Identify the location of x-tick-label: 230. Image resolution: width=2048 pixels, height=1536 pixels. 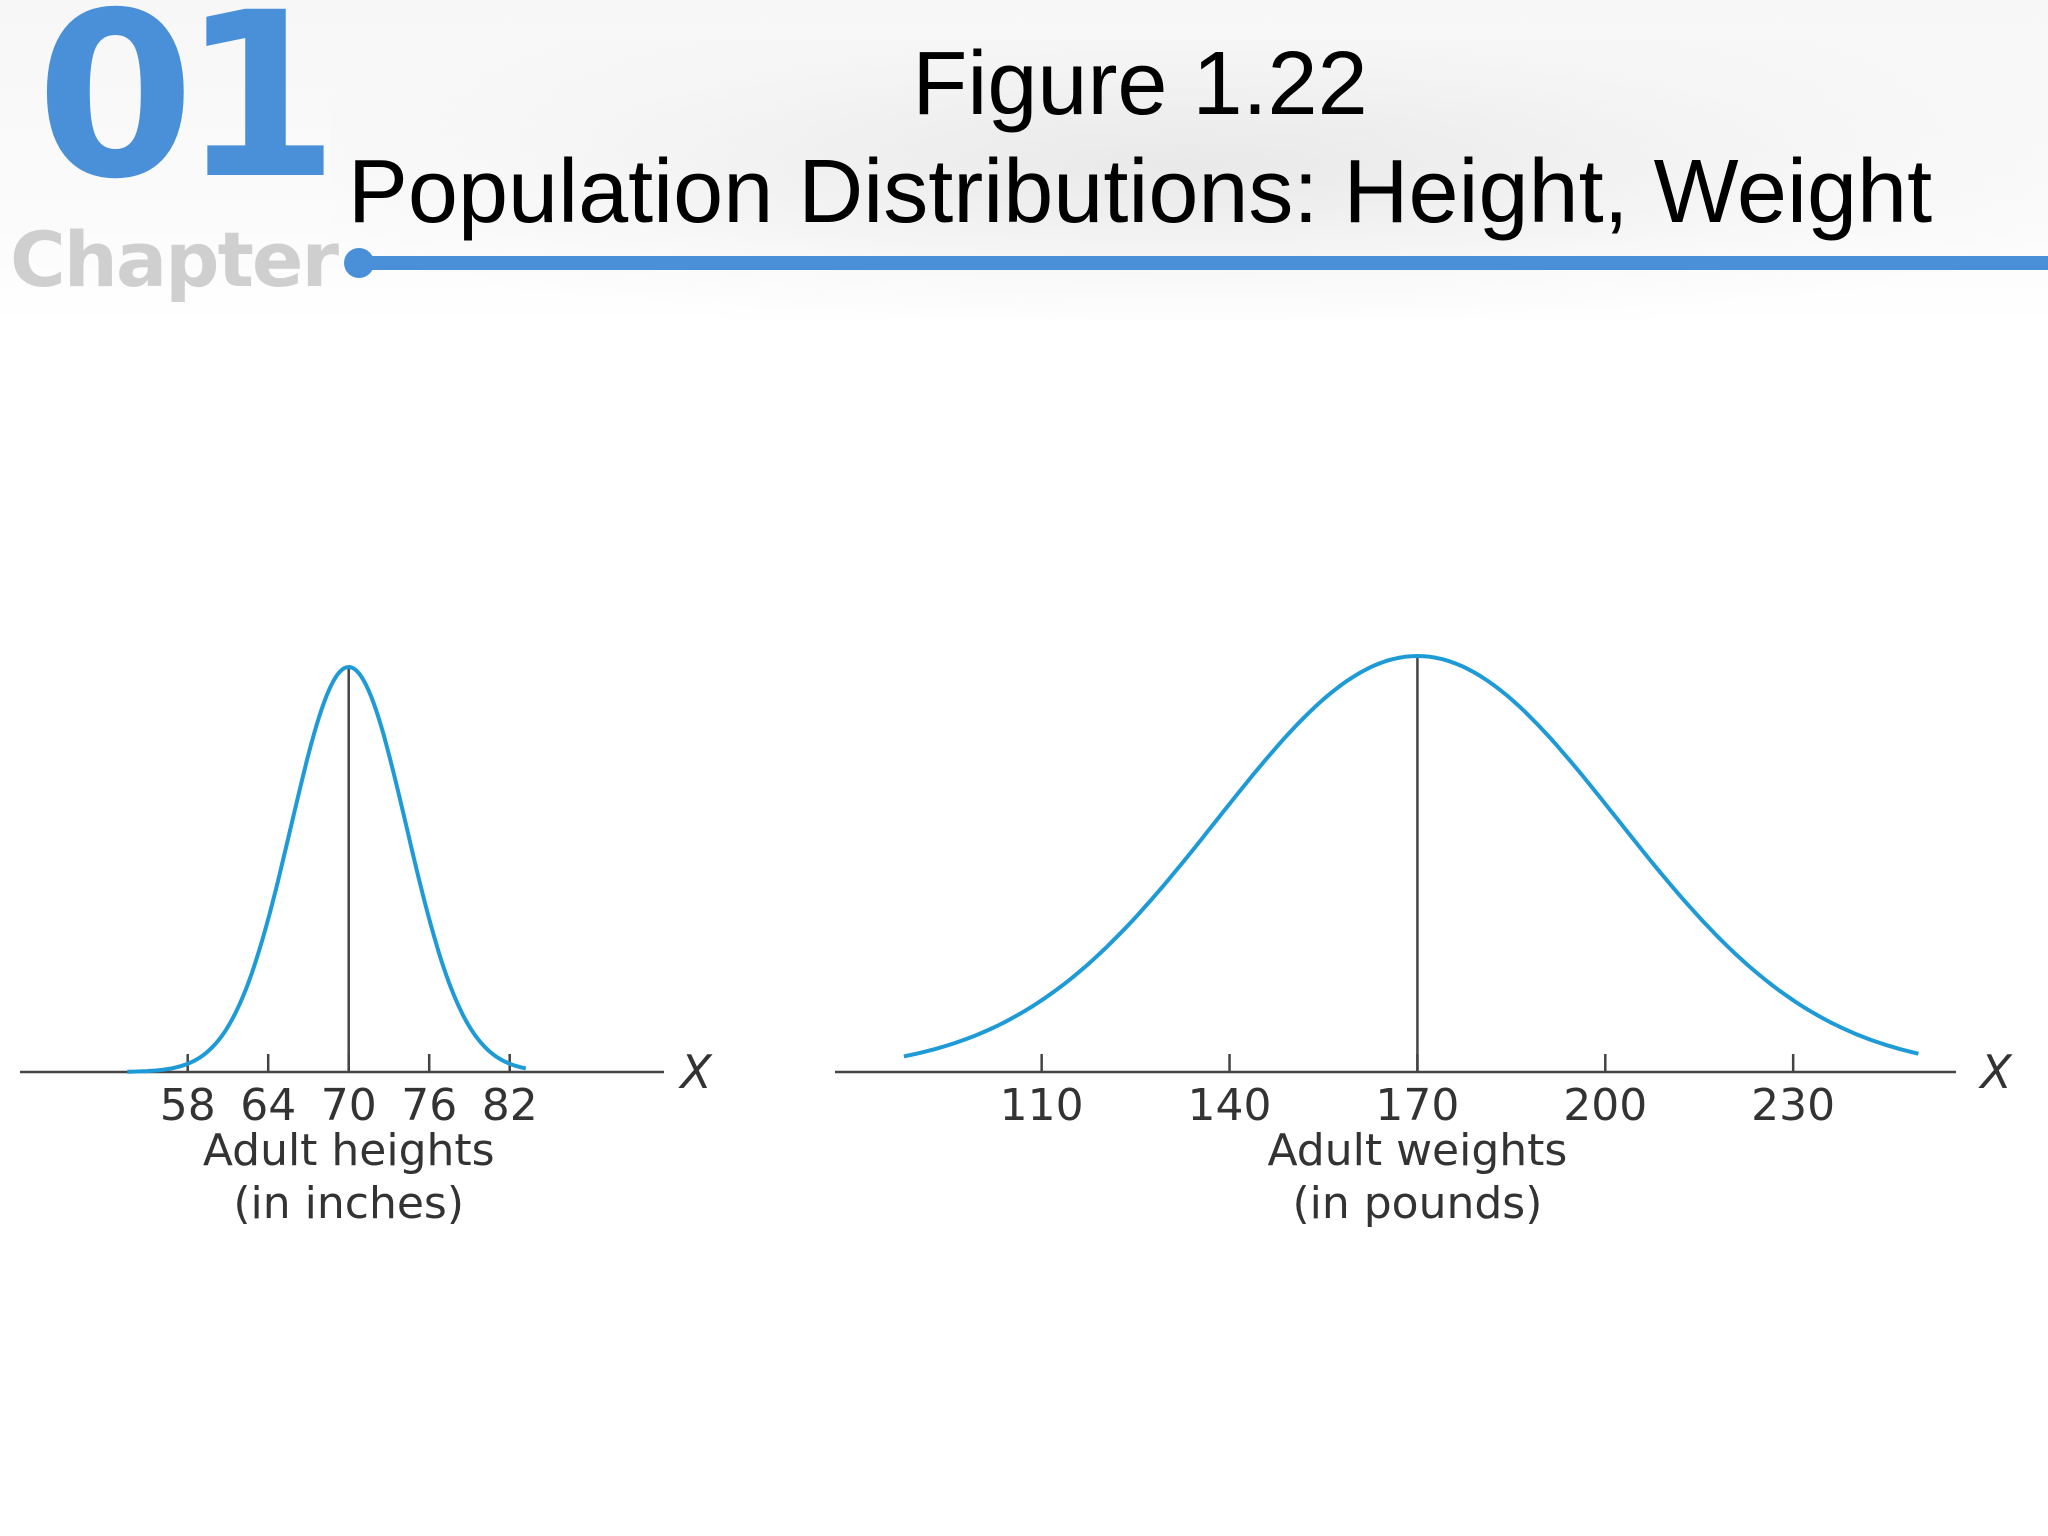
(1793, 1105).